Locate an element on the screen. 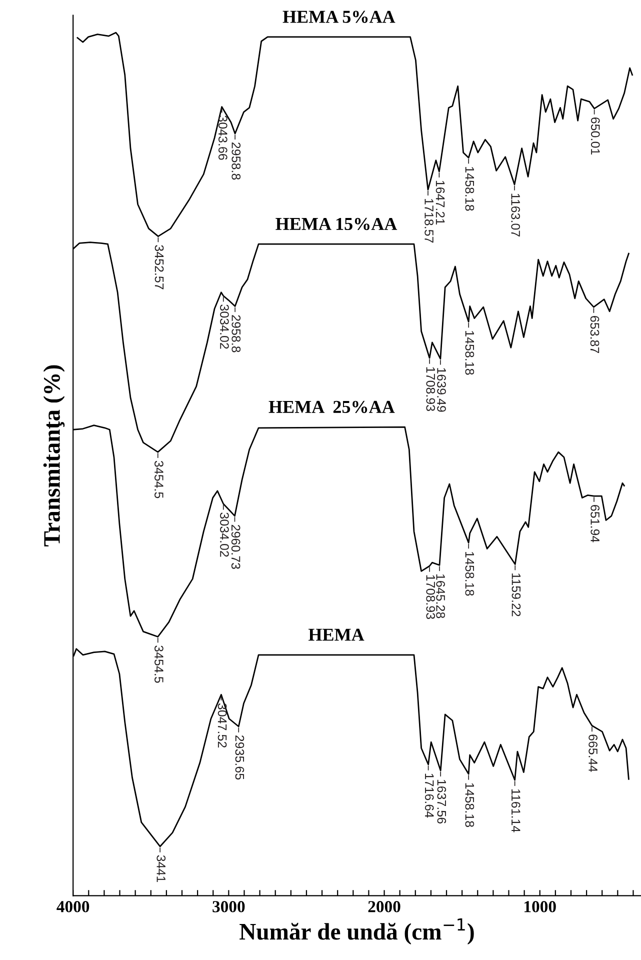  annotation: 1637.56 is located at coordinates (441, 802).